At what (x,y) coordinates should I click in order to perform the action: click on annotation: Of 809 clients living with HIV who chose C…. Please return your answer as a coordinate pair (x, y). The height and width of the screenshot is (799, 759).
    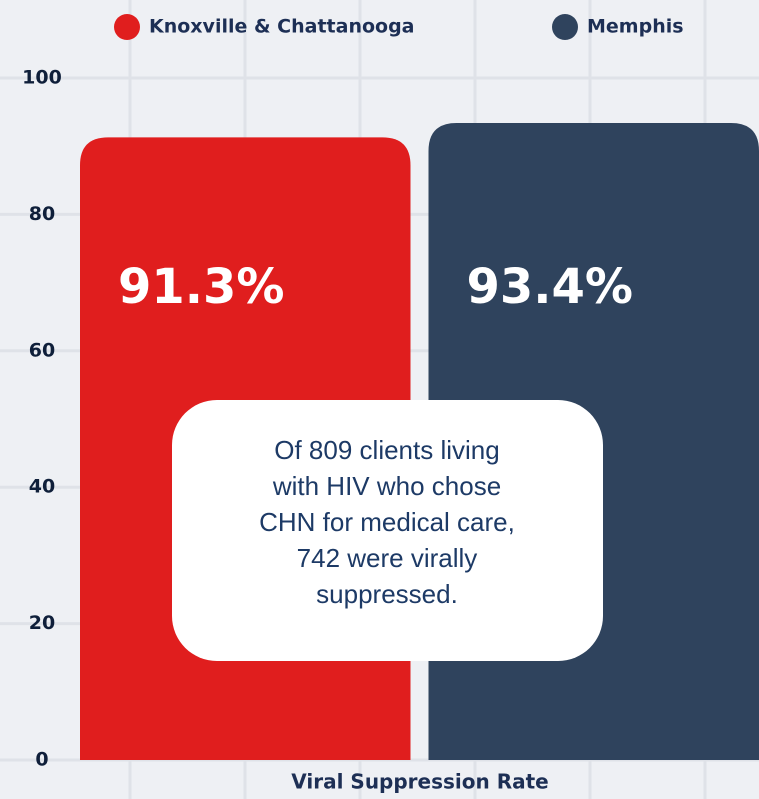
    Looking at the image, I should click on (387, 522).